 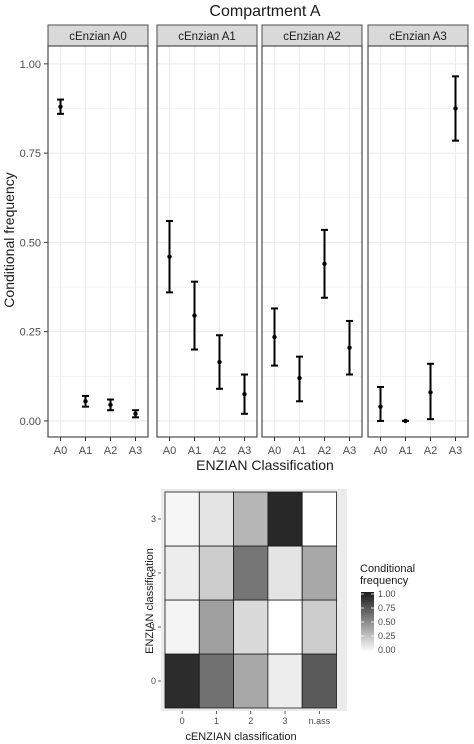 I want to click on heatmap-x-tick-label: 3, so click(x=285, y=721).